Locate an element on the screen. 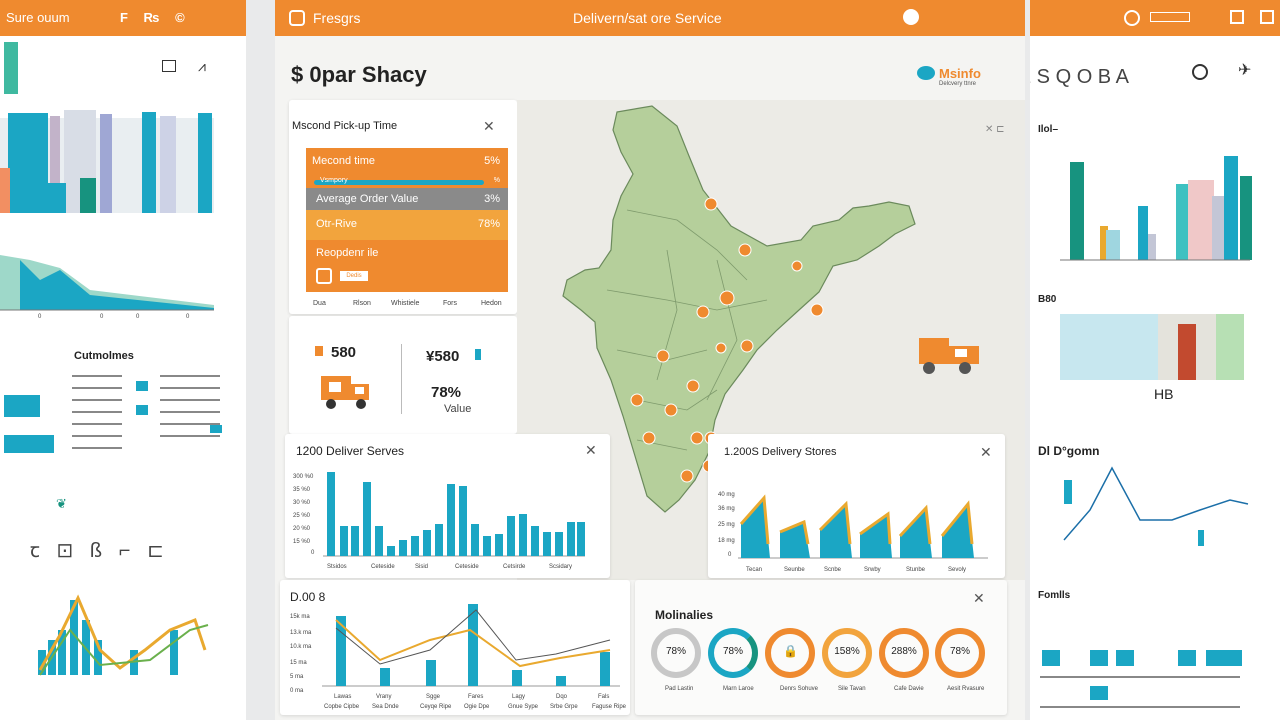 The width and height of the screenshot is (1280, 720). y-tick: 25 mg is located at coordinates (726, 525).